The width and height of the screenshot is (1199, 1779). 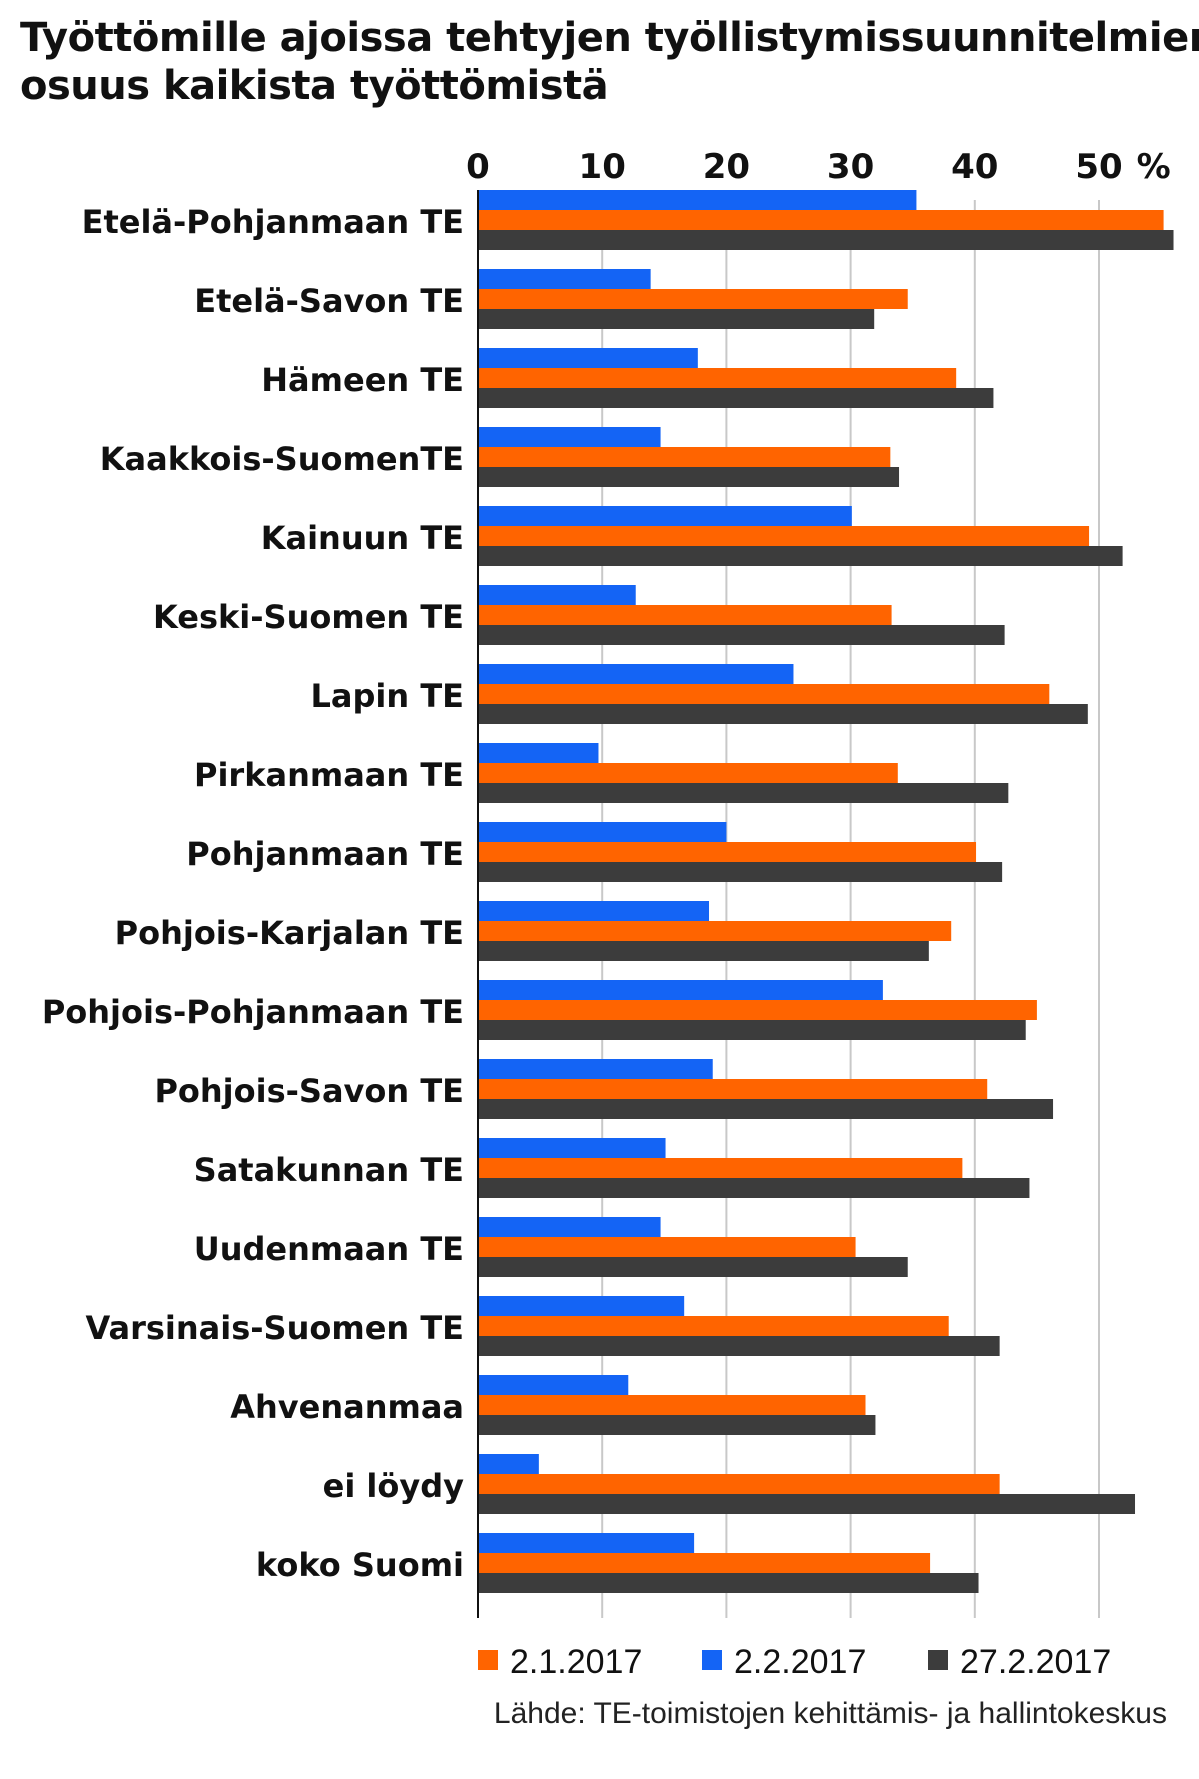 I want to click on x-tick-label-20: 20, so click(x=726, y=167).